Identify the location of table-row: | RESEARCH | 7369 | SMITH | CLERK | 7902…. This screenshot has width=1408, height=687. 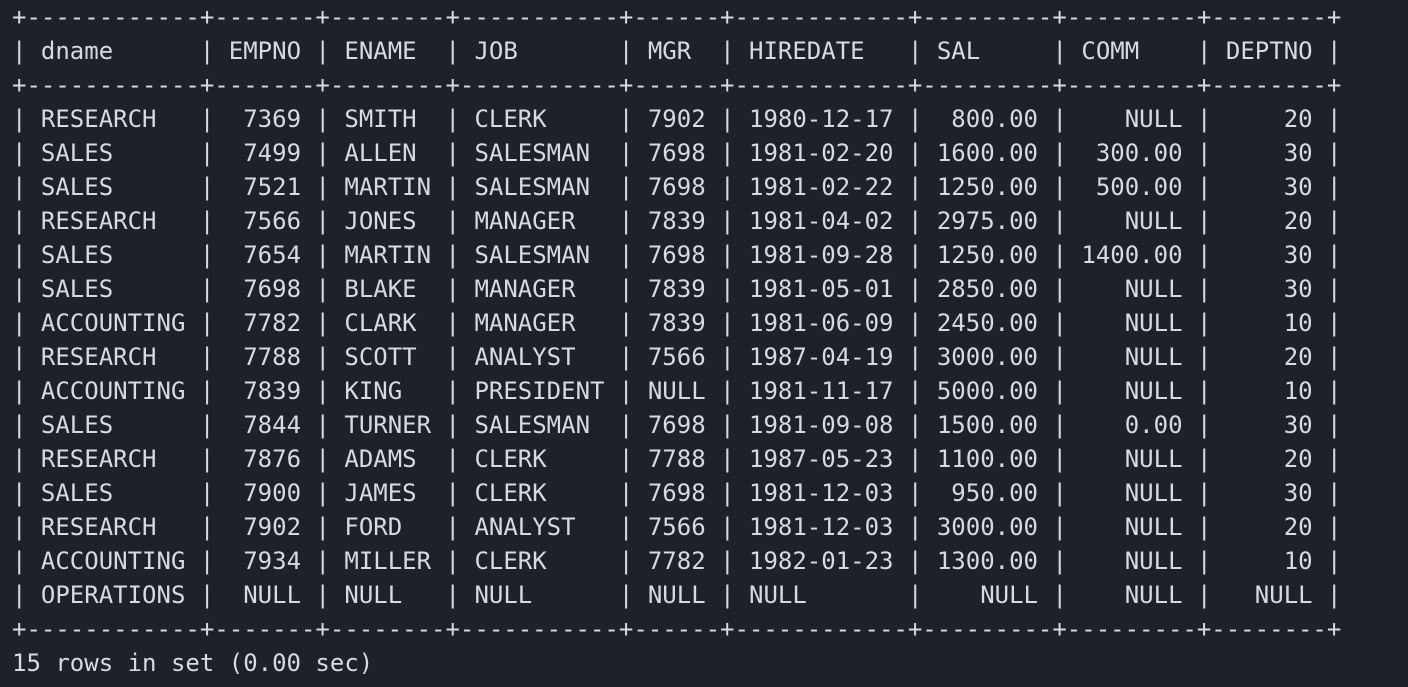
(677, 119).